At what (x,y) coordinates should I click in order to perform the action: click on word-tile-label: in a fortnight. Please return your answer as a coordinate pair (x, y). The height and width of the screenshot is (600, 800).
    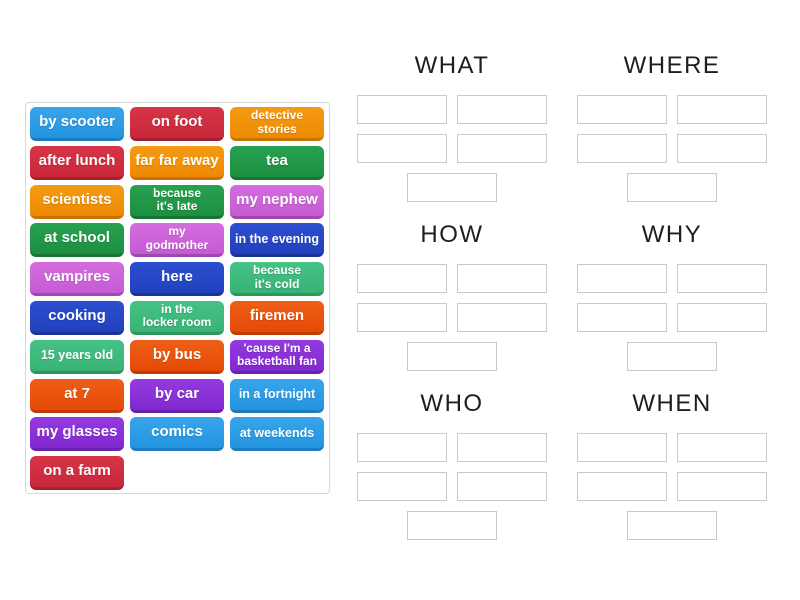
    Looking at the image, I should click on (277, 394).